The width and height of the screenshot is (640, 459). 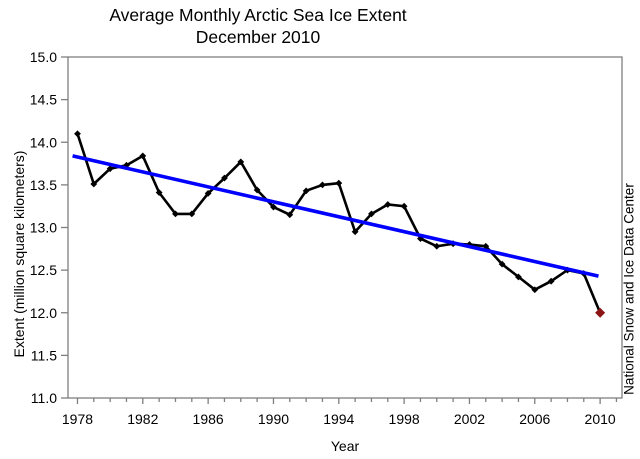 What do you see at coordinates (43, 57) in the screenshot?
I see `y-tick-label: 15.0` at bounding box center [43, 57].